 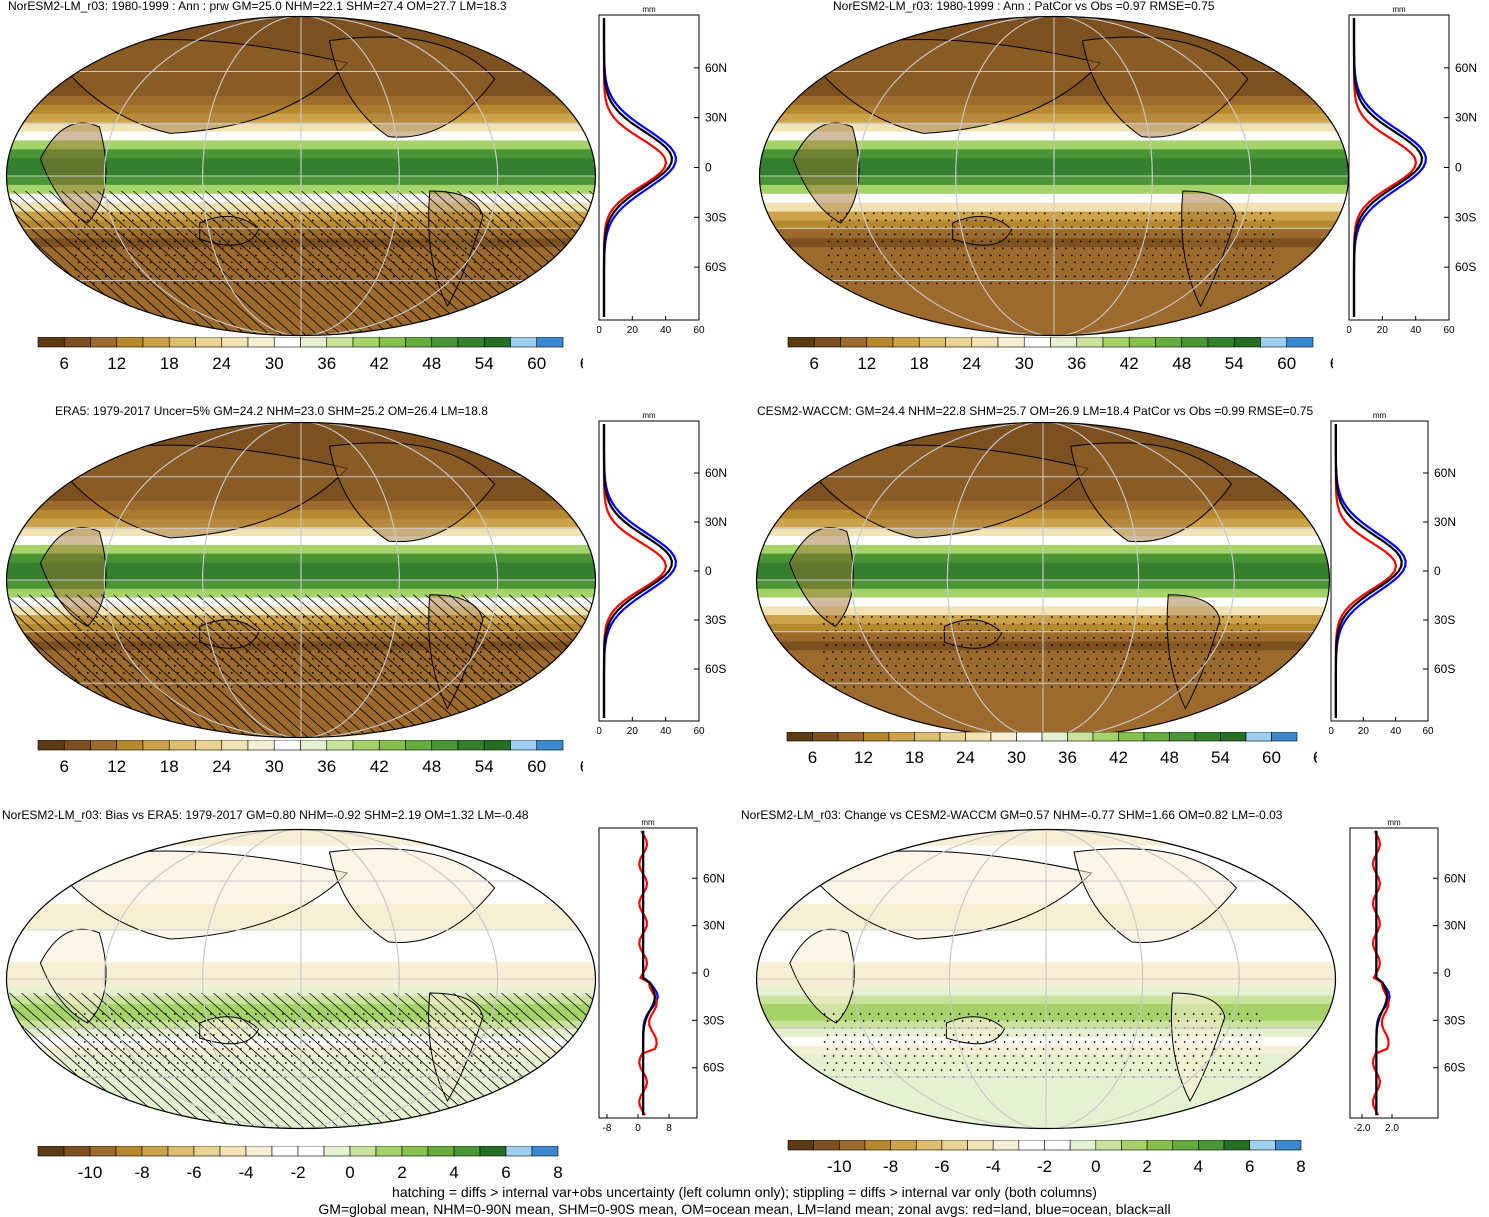 What do you see at coordinates (1054, 176) in the screenshot?
I see `graticule` at bounding box center [1054, 176].